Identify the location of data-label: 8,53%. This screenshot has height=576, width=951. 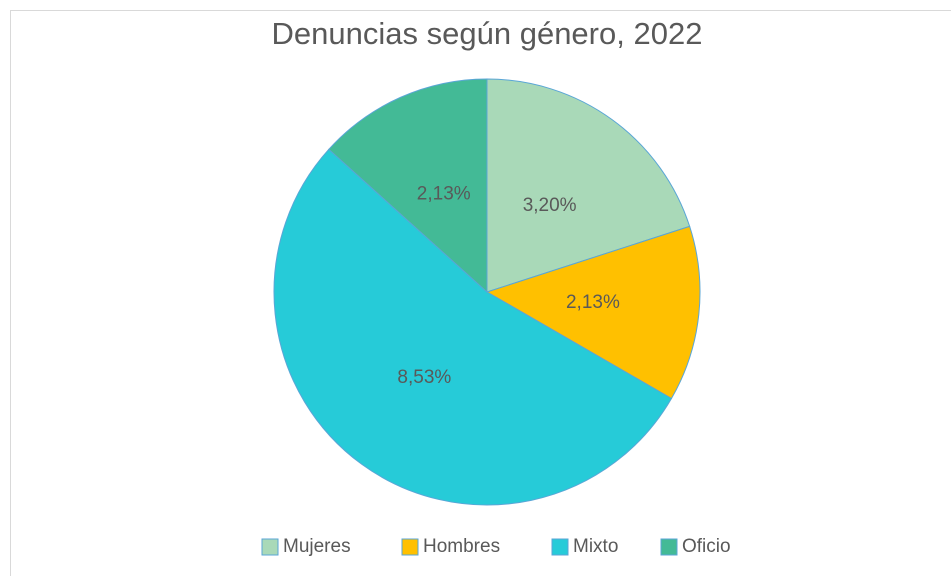
(424, 377).